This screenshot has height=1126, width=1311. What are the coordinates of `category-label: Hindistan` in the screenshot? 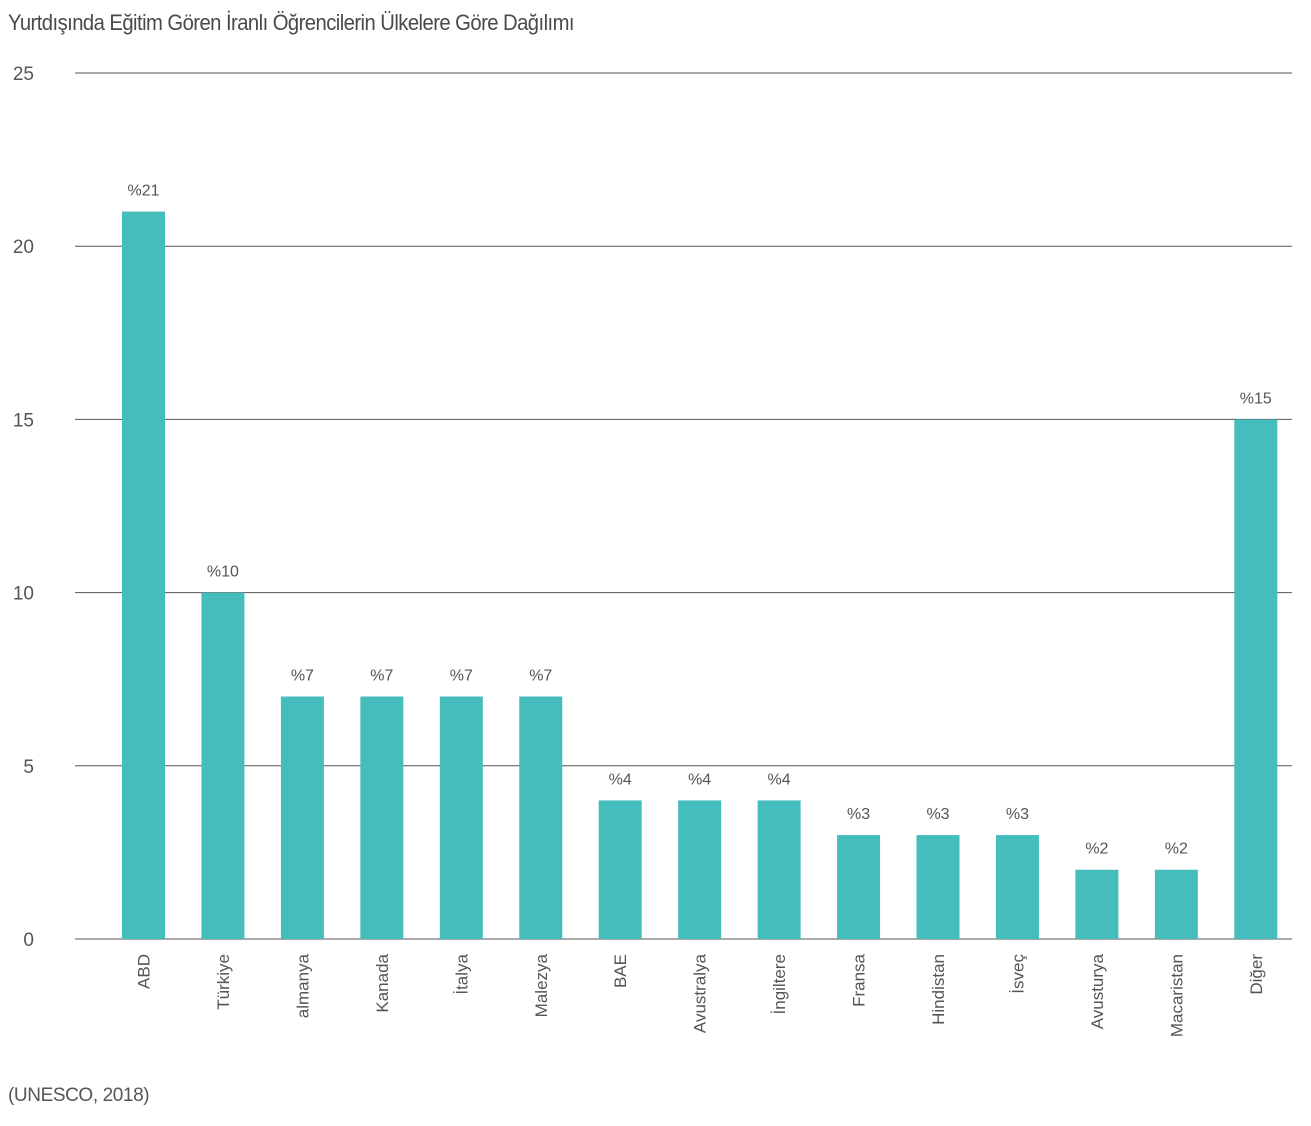 It's located at (938, 989).